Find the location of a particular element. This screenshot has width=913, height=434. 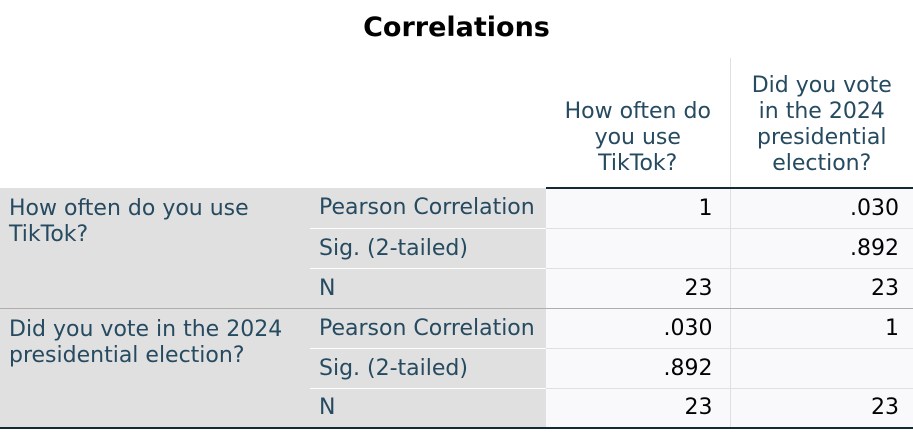

column-header-tiktok: How often do you use TikTok? is located at coordinates (638, 123).